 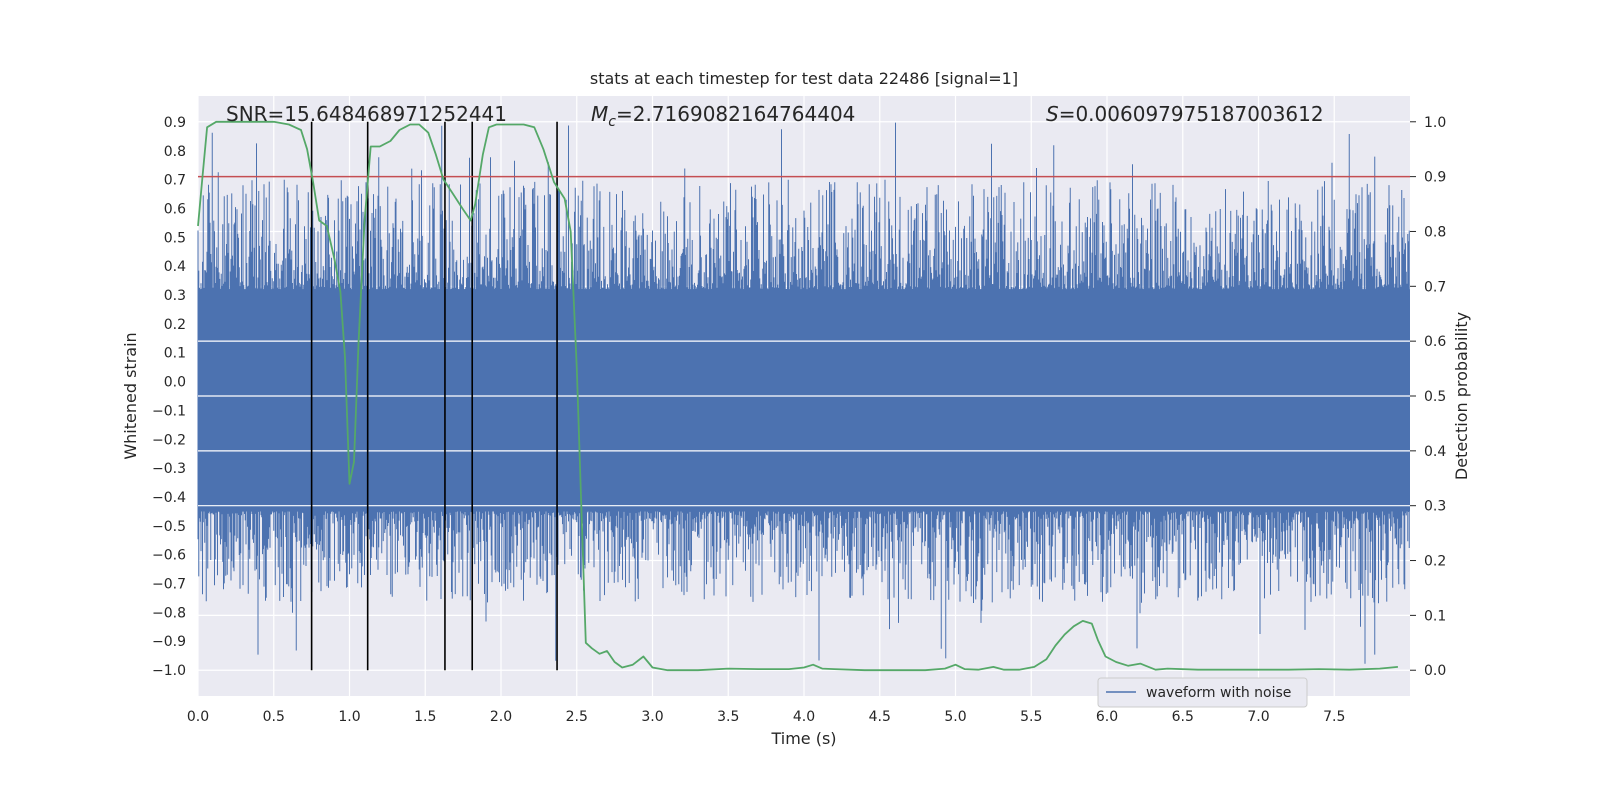 I want to click on x-tick-label: 7.5, so click(x=1334, y=717).